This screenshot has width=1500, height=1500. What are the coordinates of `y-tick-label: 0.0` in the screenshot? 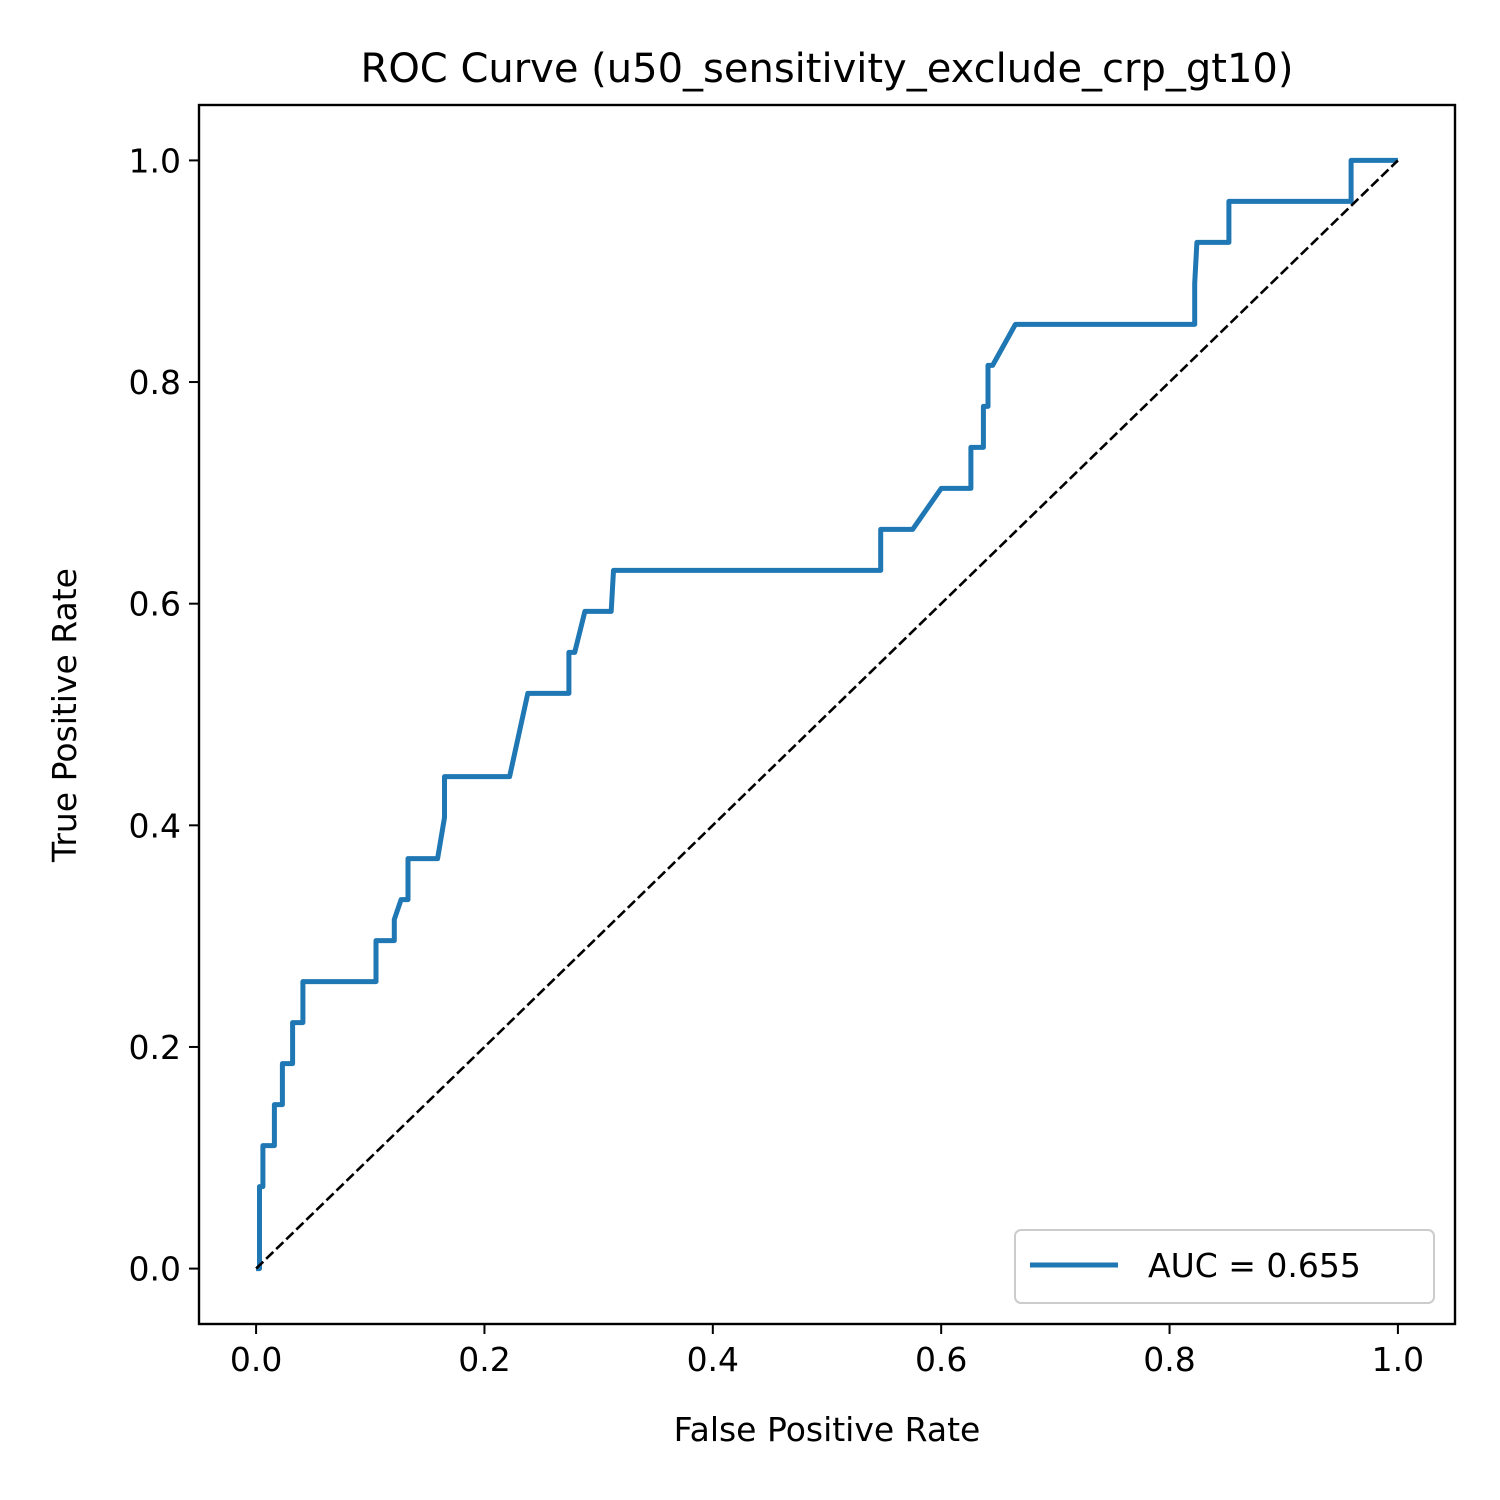 It's located at (155, 1269).